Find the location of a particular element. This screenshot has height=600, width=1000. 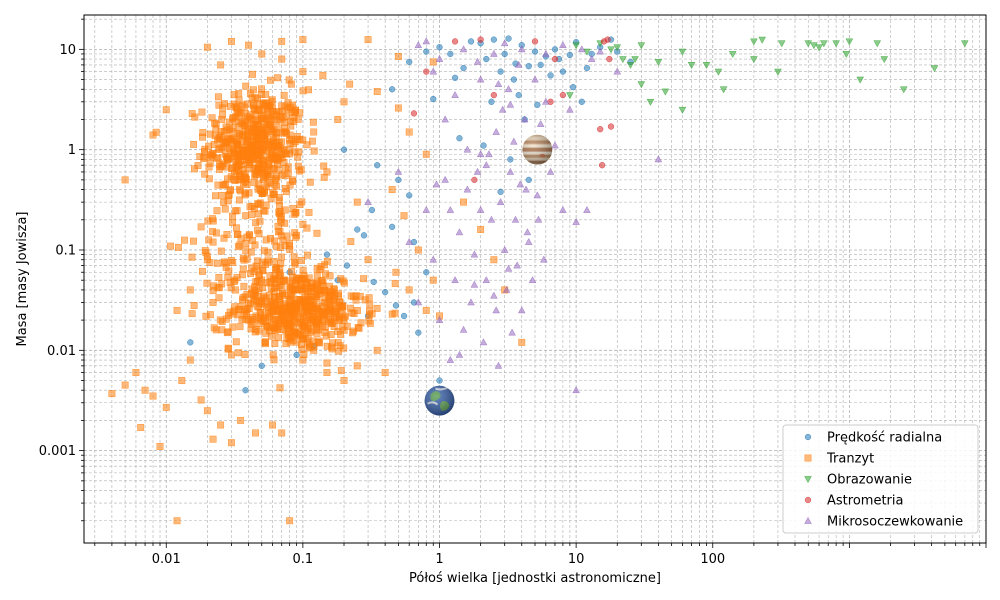

legend-label: Prędkość radialna is located at coordinates (884, 438).